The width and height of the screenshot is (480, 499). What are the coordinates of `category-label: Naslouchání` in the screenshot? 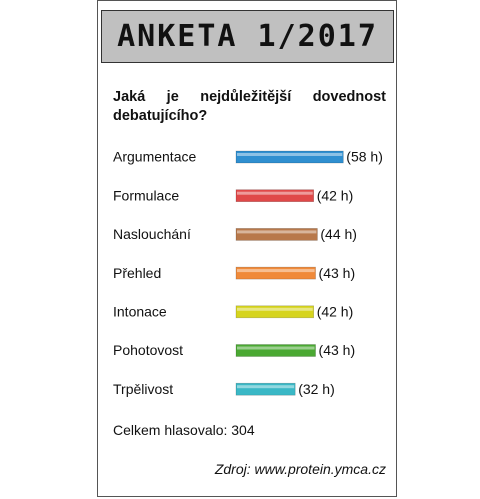 It's located at (152, 234).